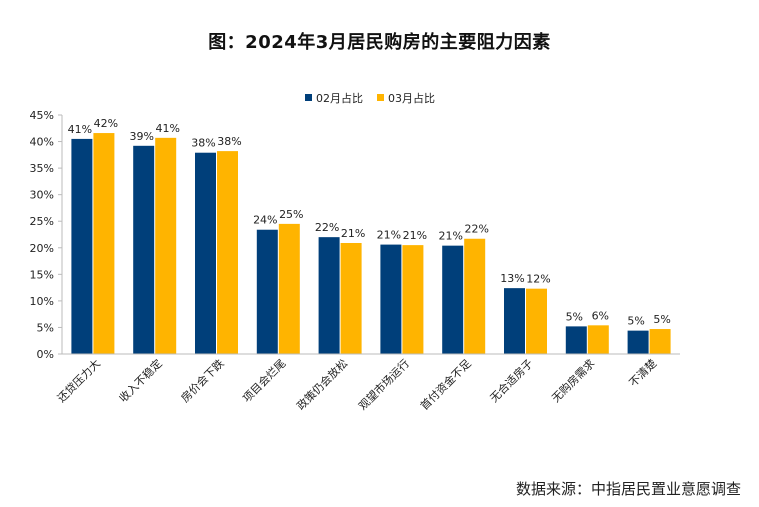 The width and height of the screenshot is (759, 507). What do you see at coordinates (45, 327) in the screenshot?
I see `y-tick-label: 5%` at bounding box center [45, 327].